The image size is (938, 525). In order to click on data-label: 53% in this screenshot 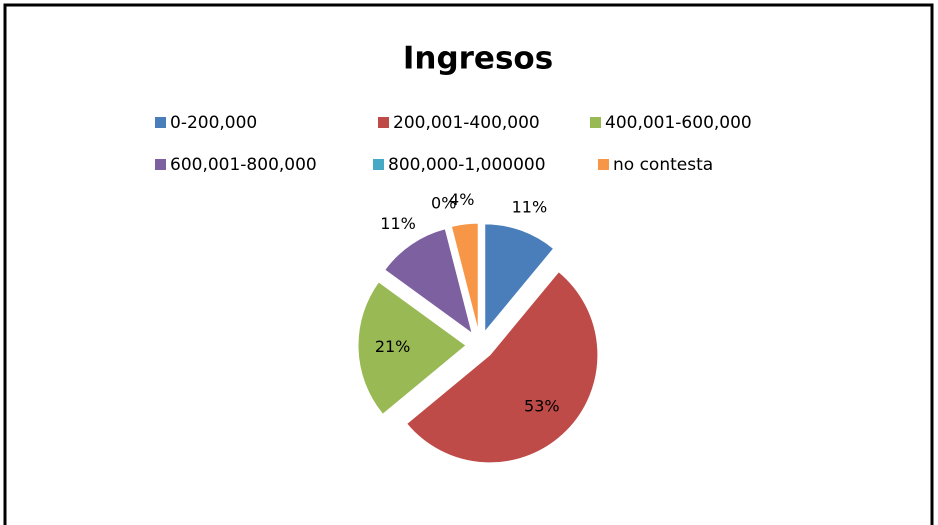, I will do `click(542, 405)`.